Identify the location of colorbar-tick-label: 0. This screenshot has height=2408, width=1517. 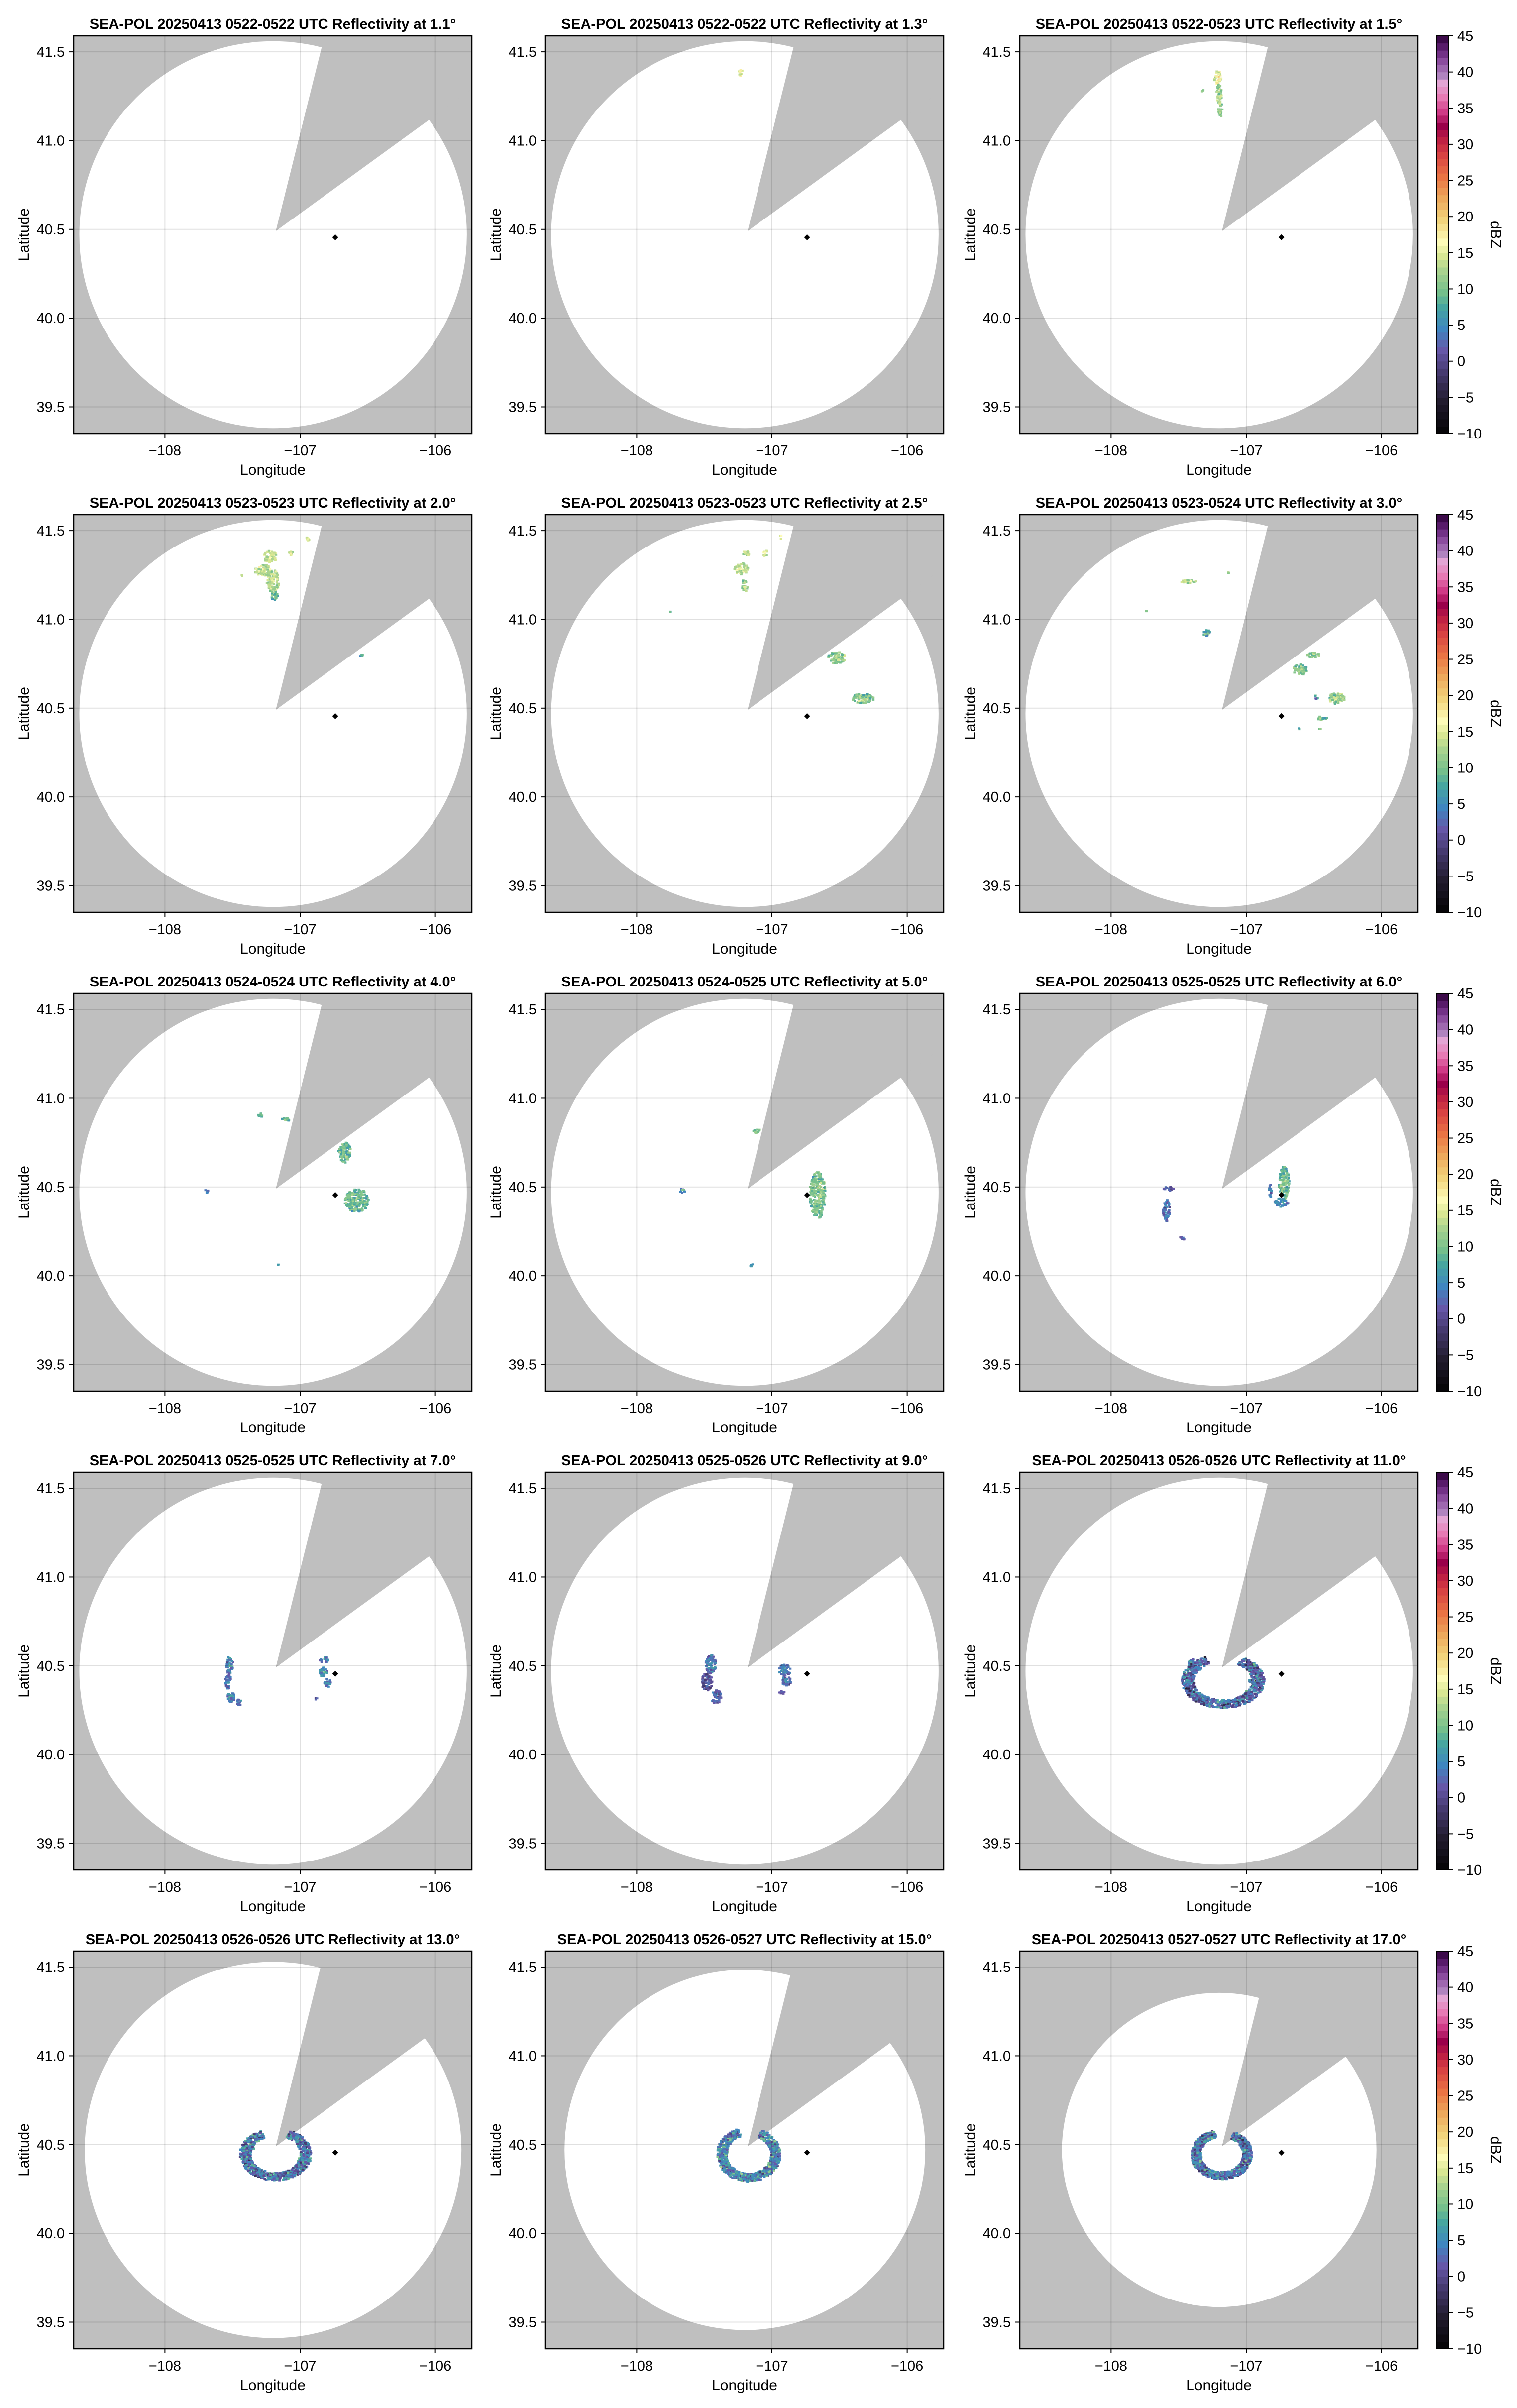
(1461, 1319).